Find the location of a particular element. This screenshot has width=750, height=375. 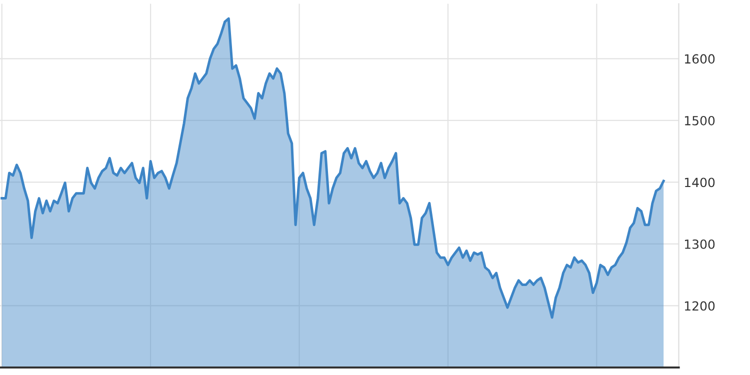

y-tick-label: 1400 is located at coordinates (699, 183).